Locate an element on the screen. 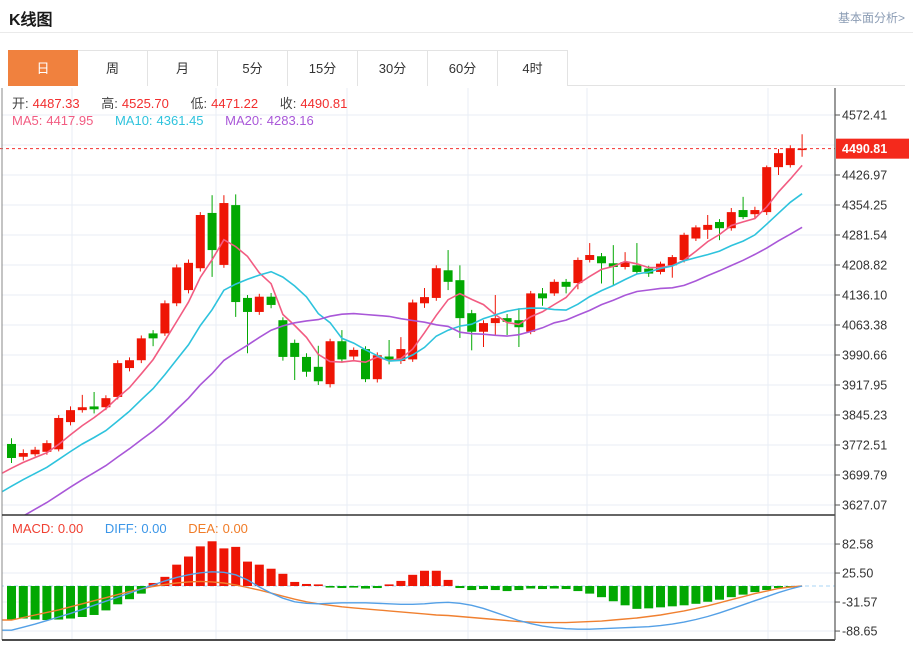 The image size is (913, 646). svg-text: 4426.97 is located at coordinates (864, 176).